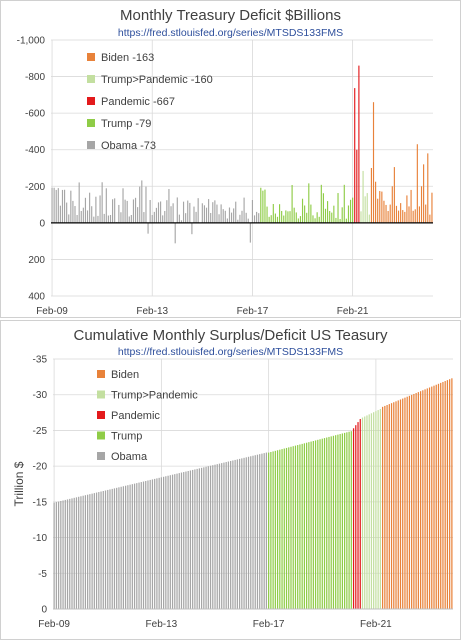  I want to click on x-tick-label: Feb-17, so click(253, 311).